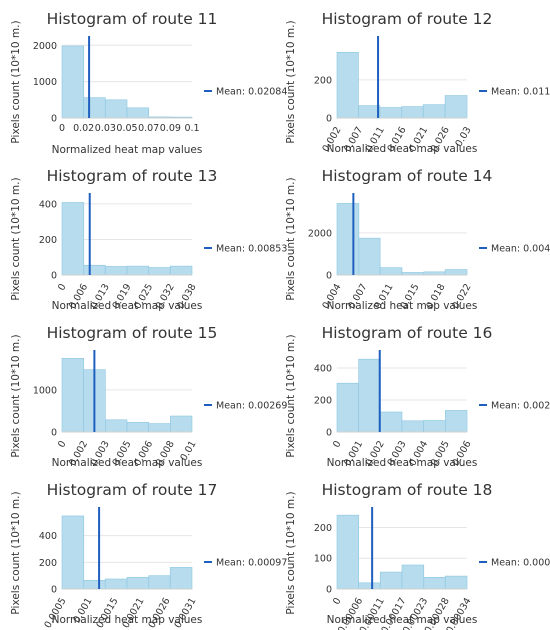 The width and height of the screenshot is (550, 630). I want to click on chart-title: Histogram of route 17, so click(132, 490).